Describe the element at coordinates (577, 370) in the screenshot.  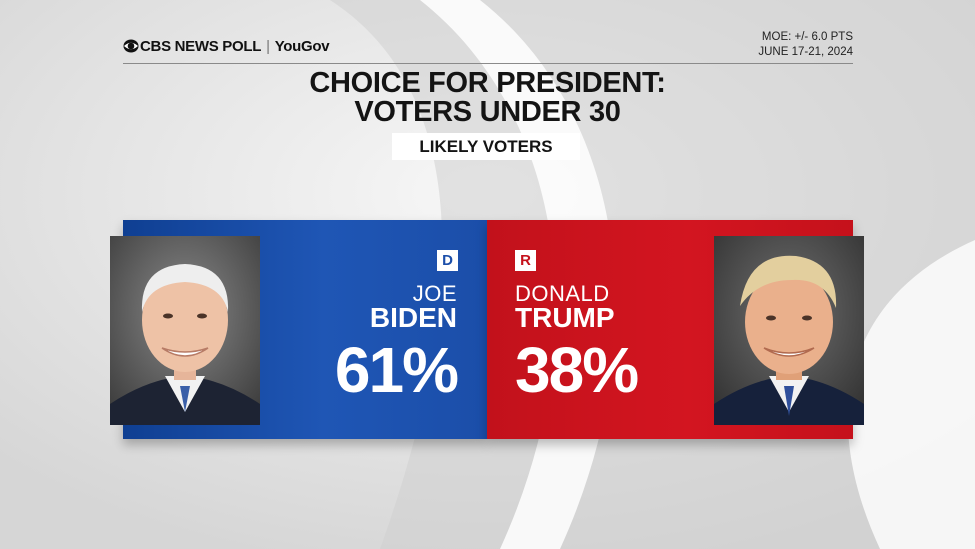
I see `trump-percent: 38%` at that location.